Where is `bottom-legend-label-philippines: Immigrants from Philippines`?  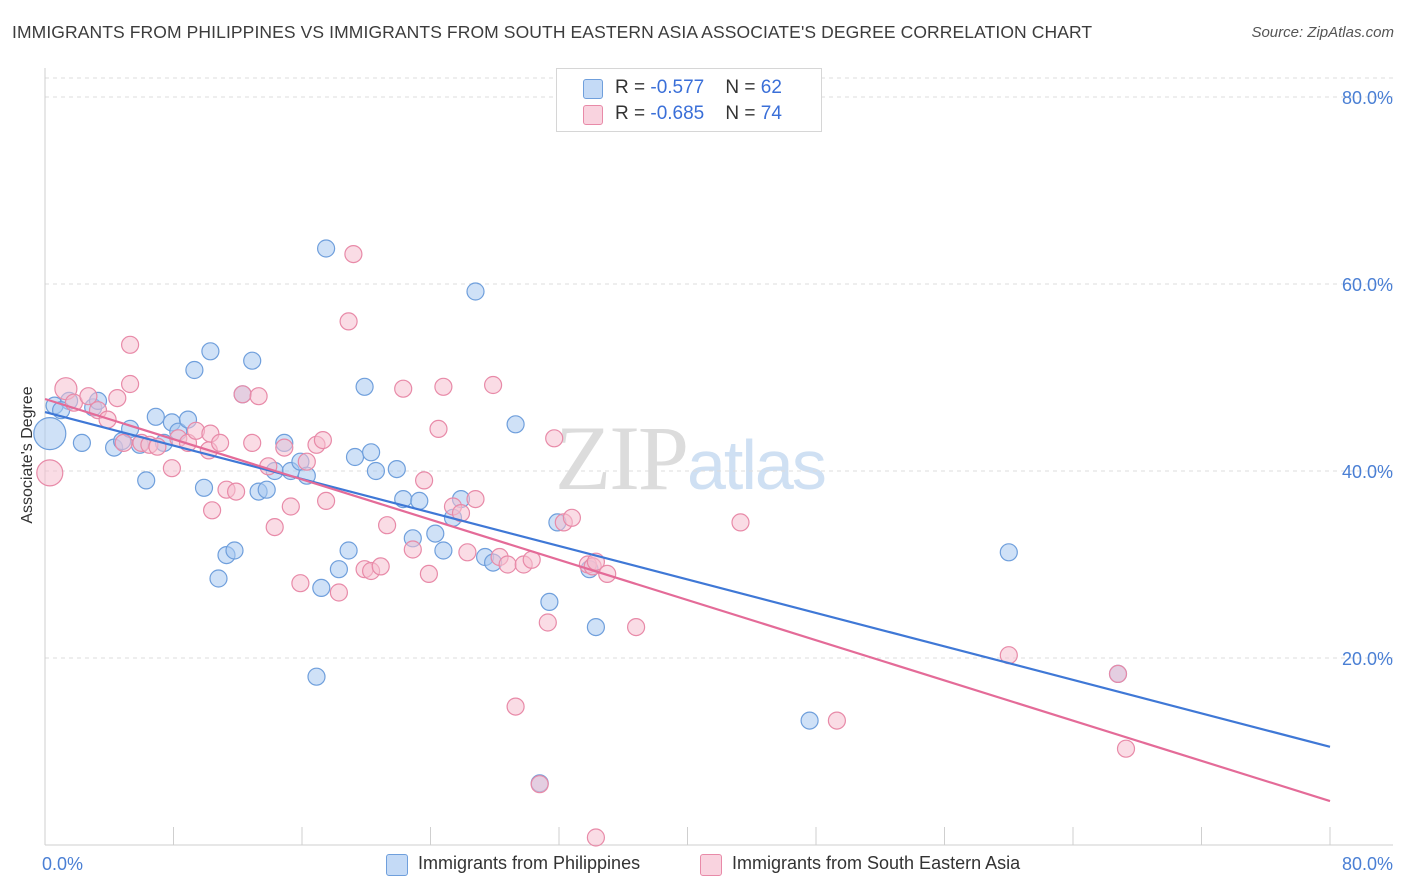
bottom-legend-label-philippines: Immigrants from Philippines is located at coordinates (529, 863).